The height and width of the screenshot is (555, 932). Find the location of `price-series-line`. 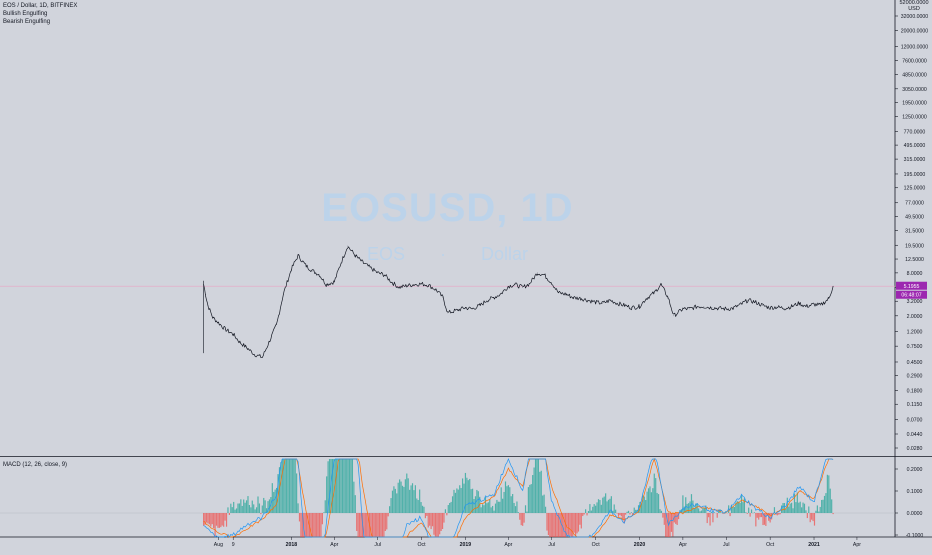

price-series-line is located at coordinates (519, 302).